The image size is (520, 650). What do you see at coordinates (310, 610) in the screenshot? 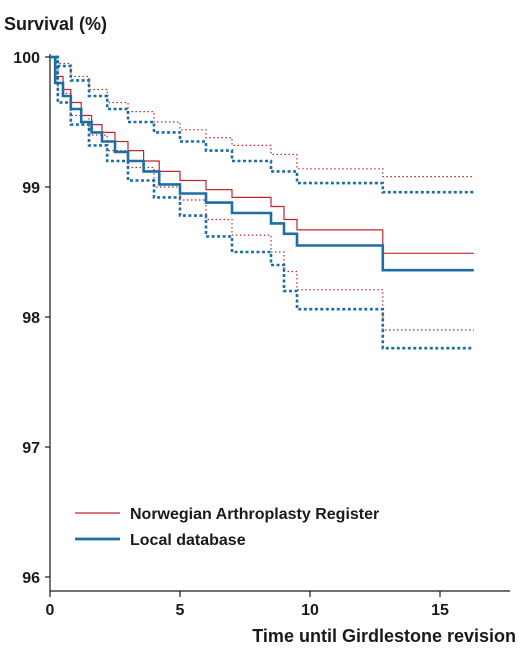
I see `x-tick-label: 10` at bounding box center [310, 610].